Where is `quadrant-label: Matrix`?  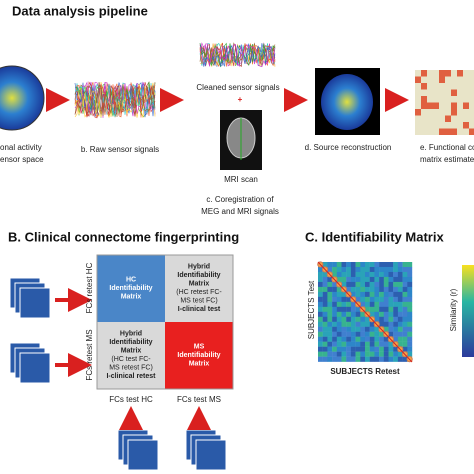 quadrant-label: Matrix is located at coordinates (131, 296).